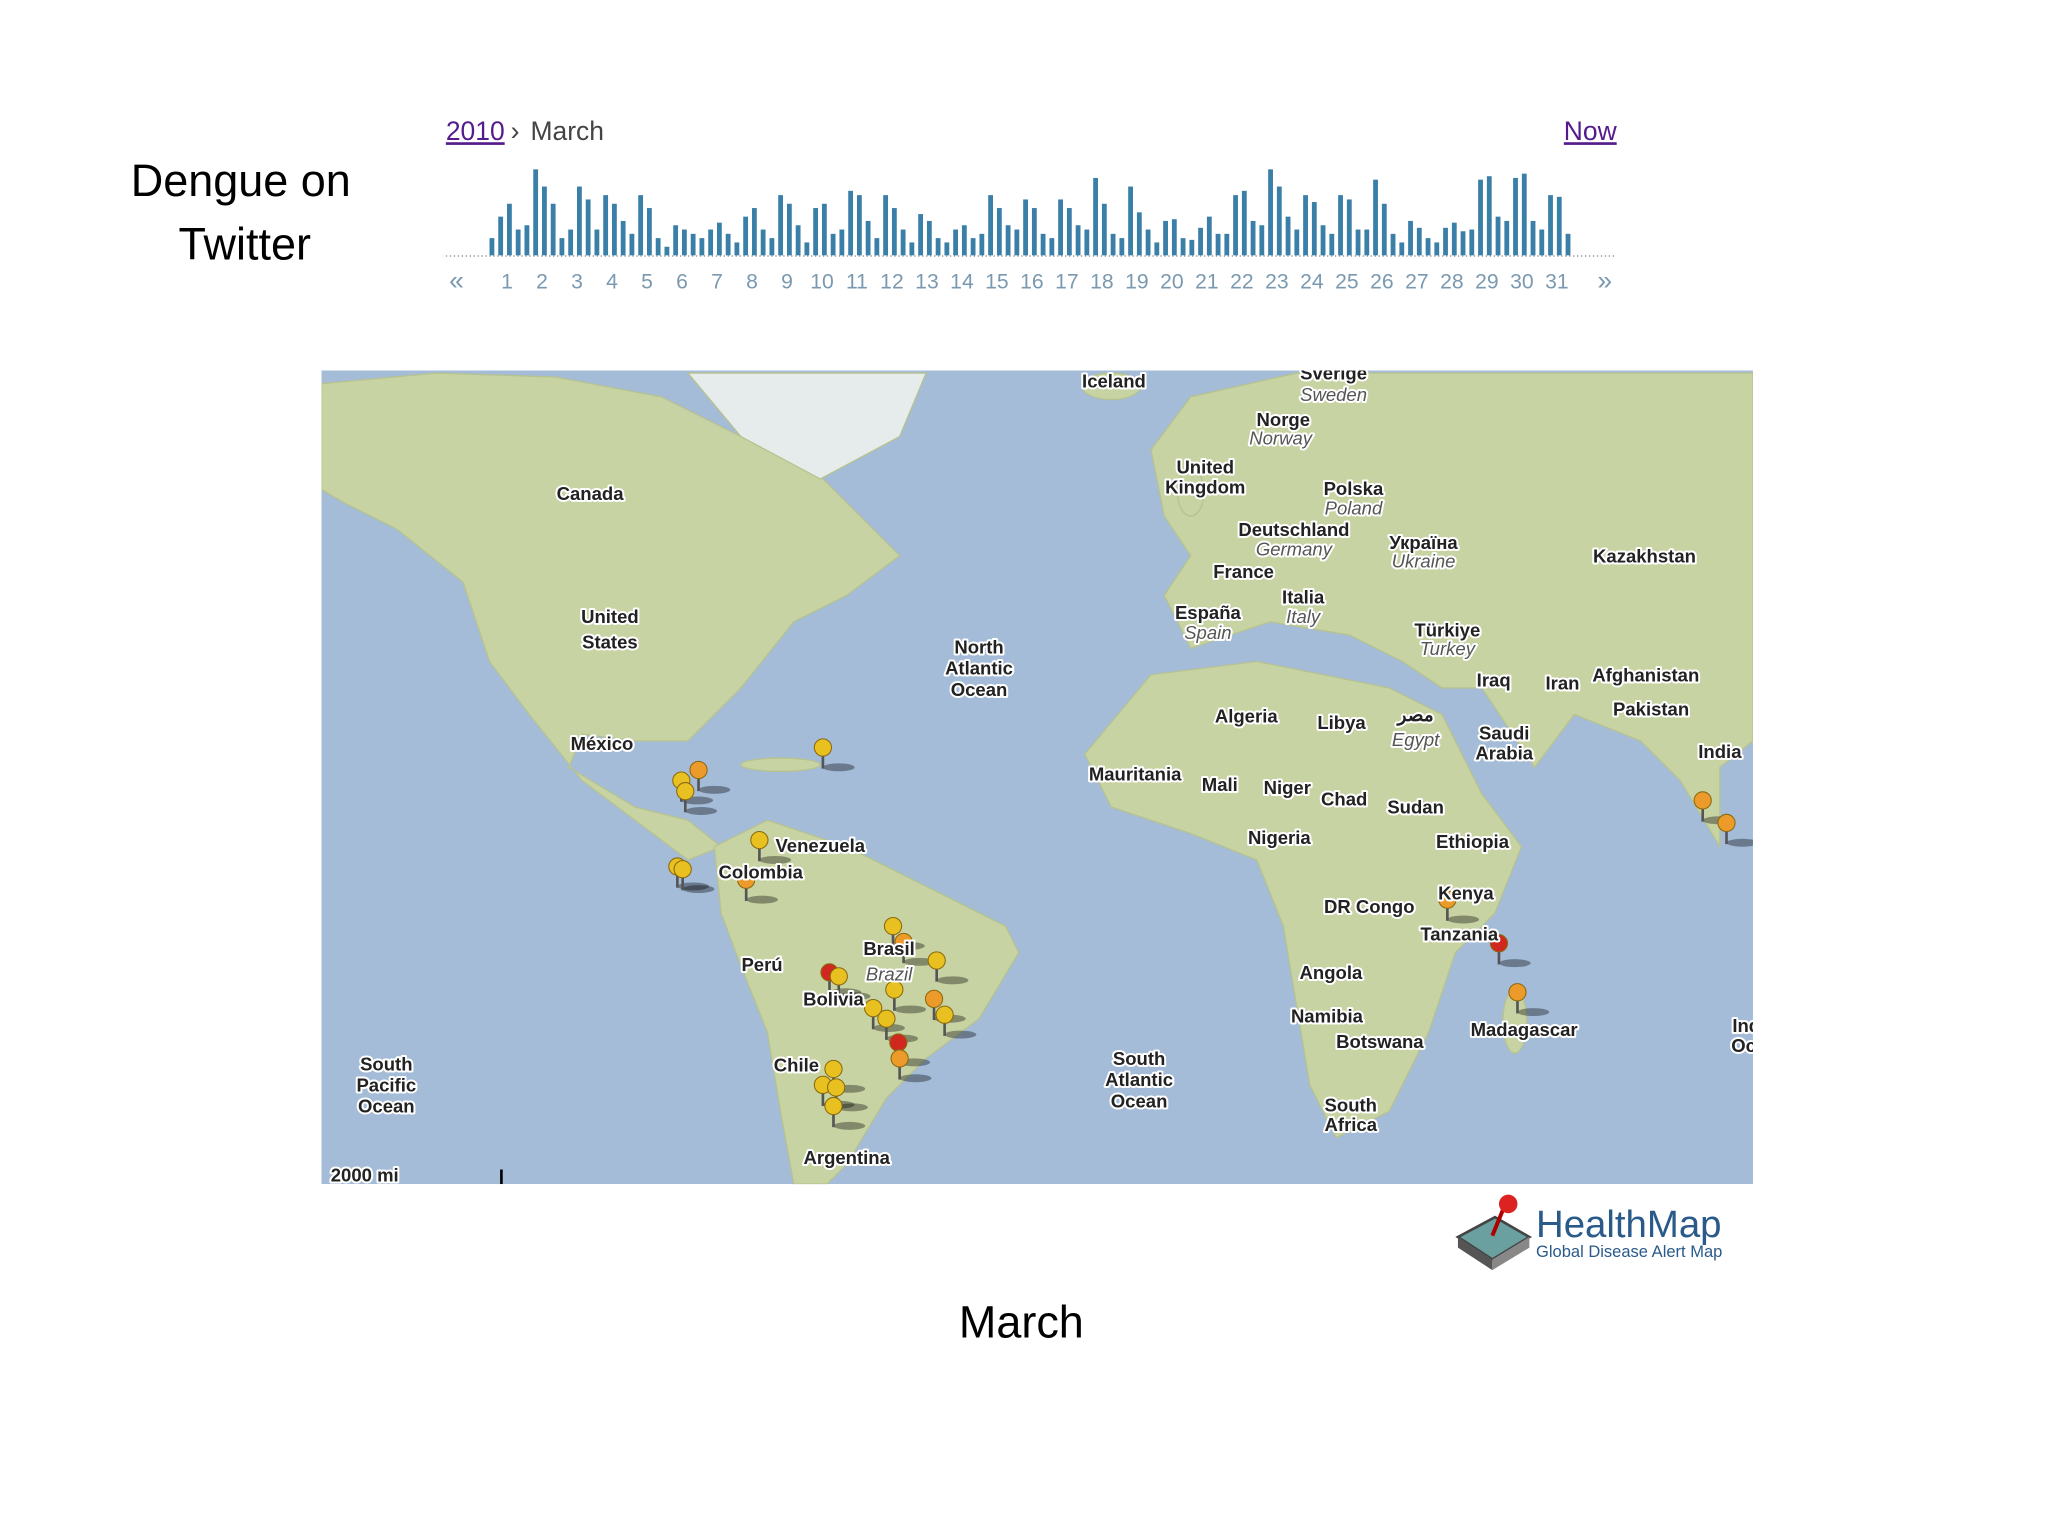 This screenshot has height=1536, width=2048. What do you see at coordinates (1190, 492) in the screenshot?
I see `uk` at bounding box center [1190, 492].